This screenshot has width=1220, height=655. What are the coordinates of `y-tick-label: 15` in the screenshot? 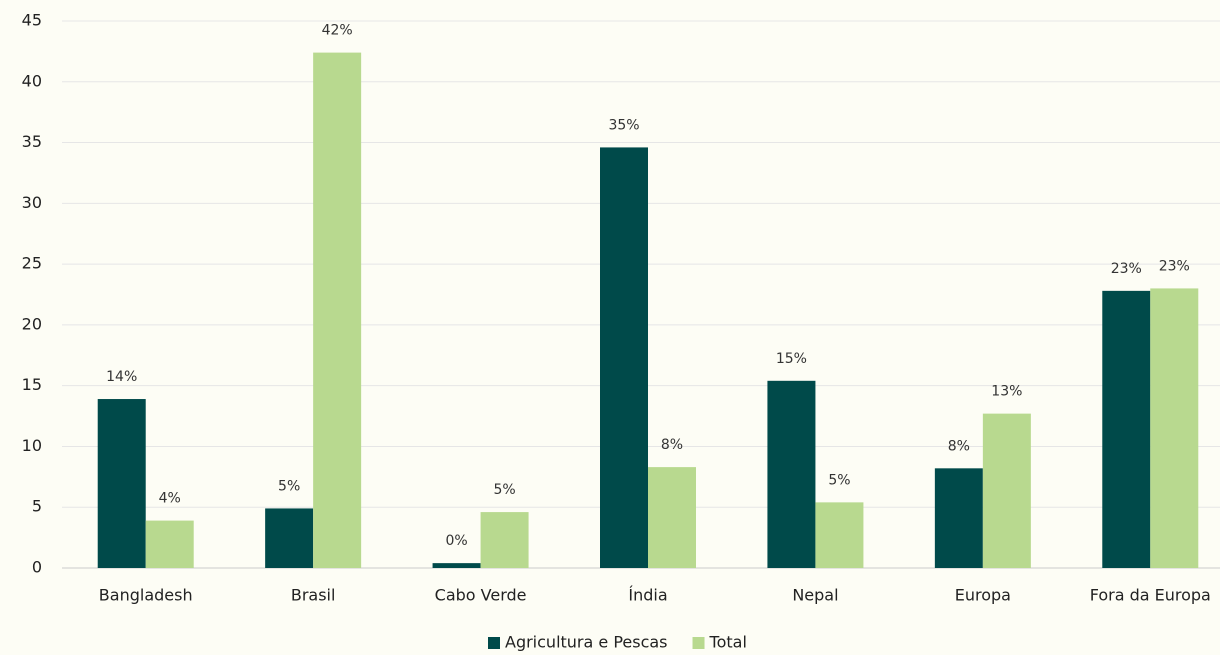 It's located at (32, 384).